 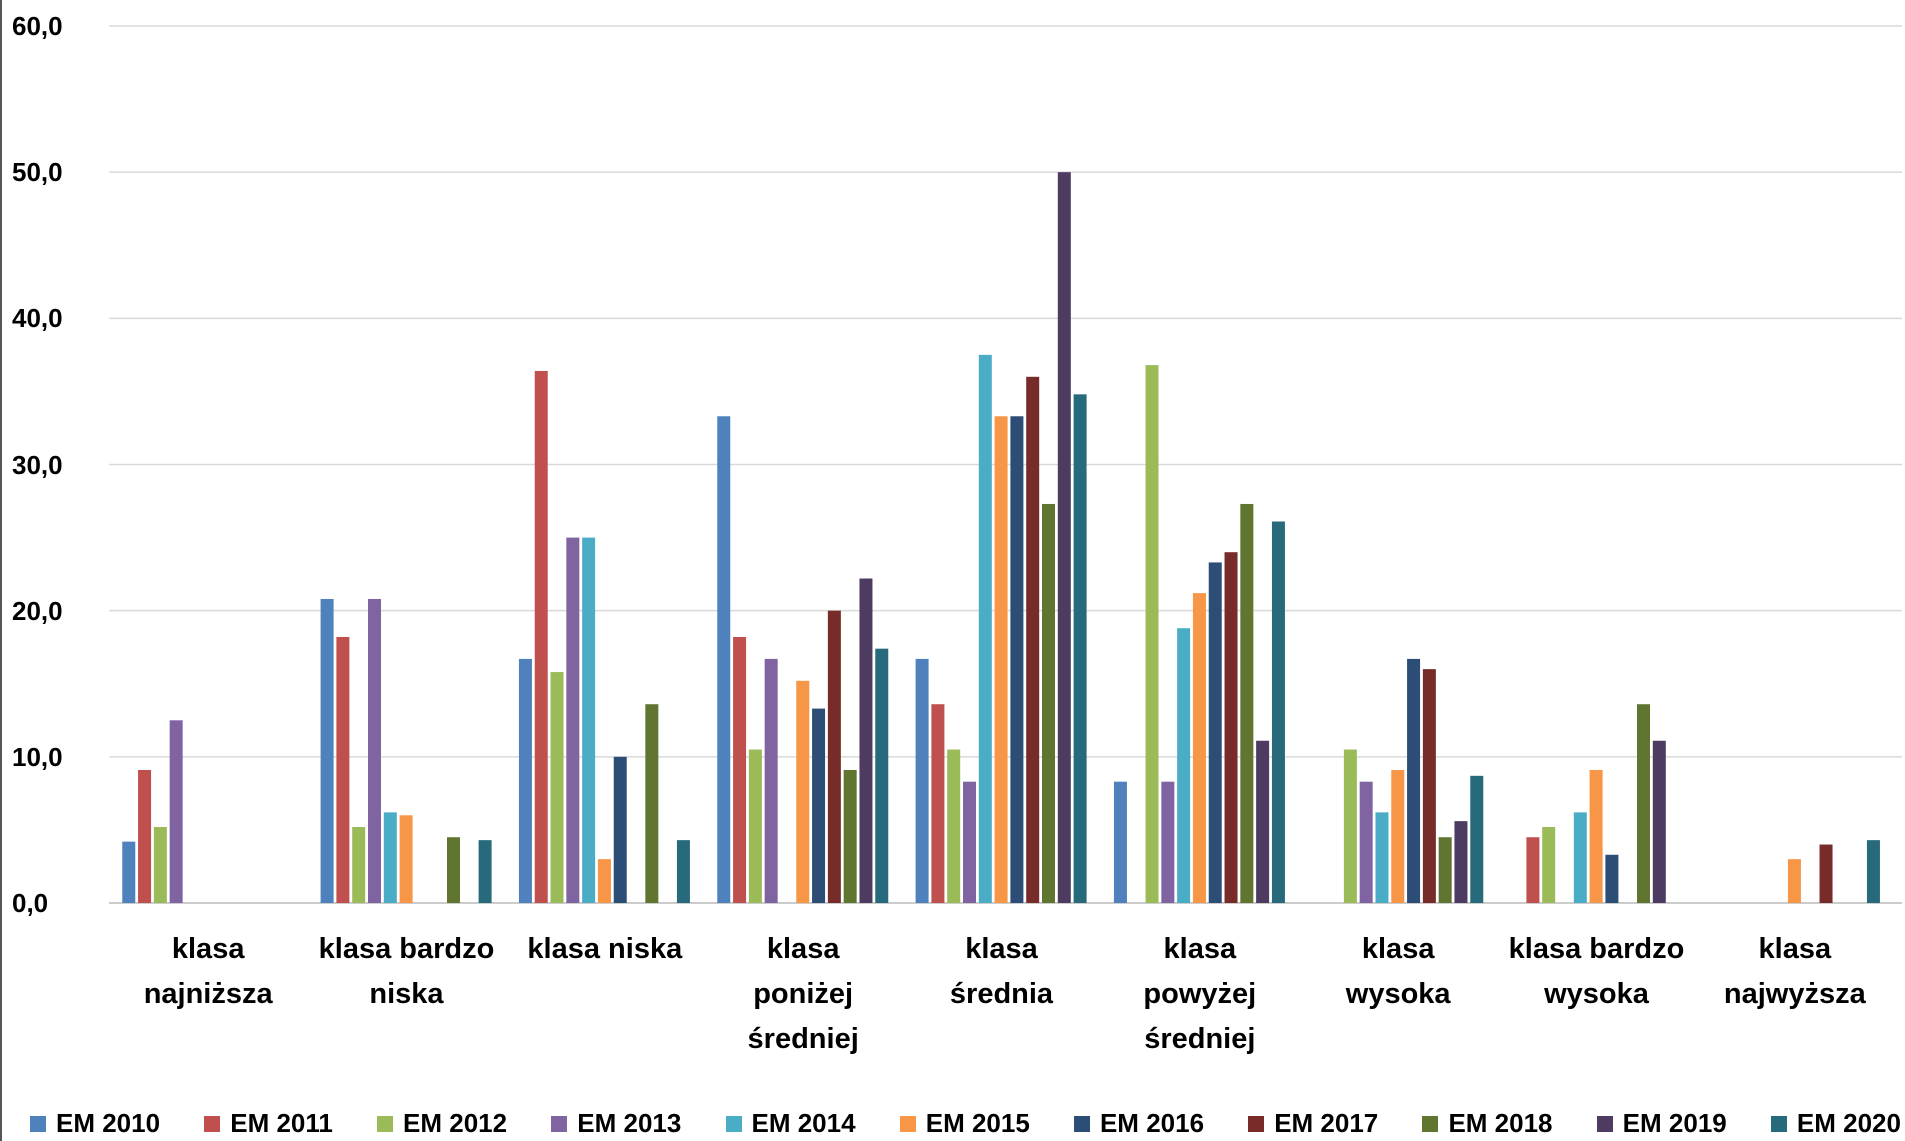 I want to click on legend-label: EM 2014, so click(x=803, y=1123).